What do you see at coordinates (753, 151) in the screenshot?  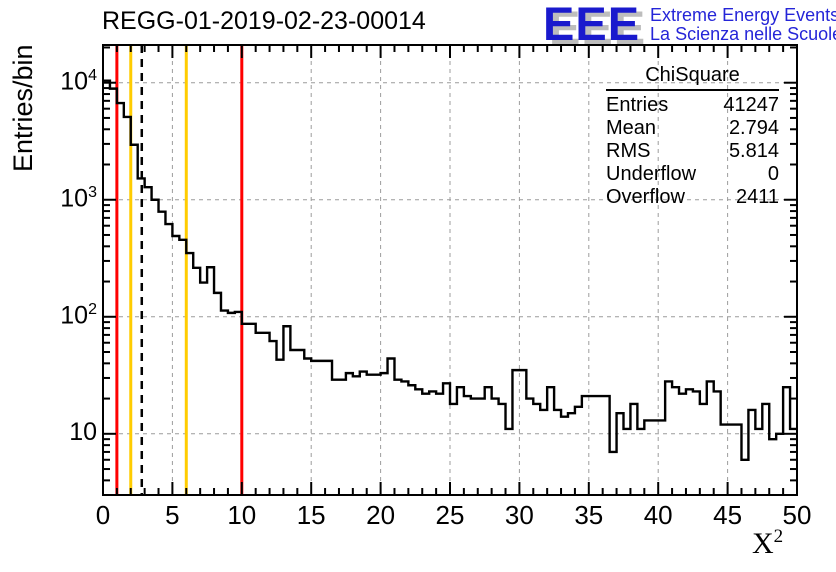 I see `stat-value: 5.814` at bounding box center [753, 151].